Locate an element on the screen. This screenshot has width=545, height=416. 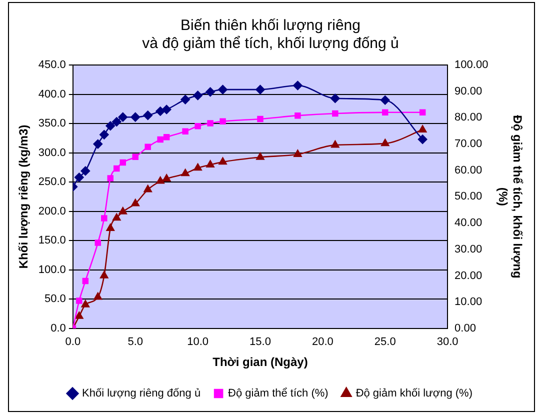
y-tick-label: 450.0 is located at coordinates (52, 65).